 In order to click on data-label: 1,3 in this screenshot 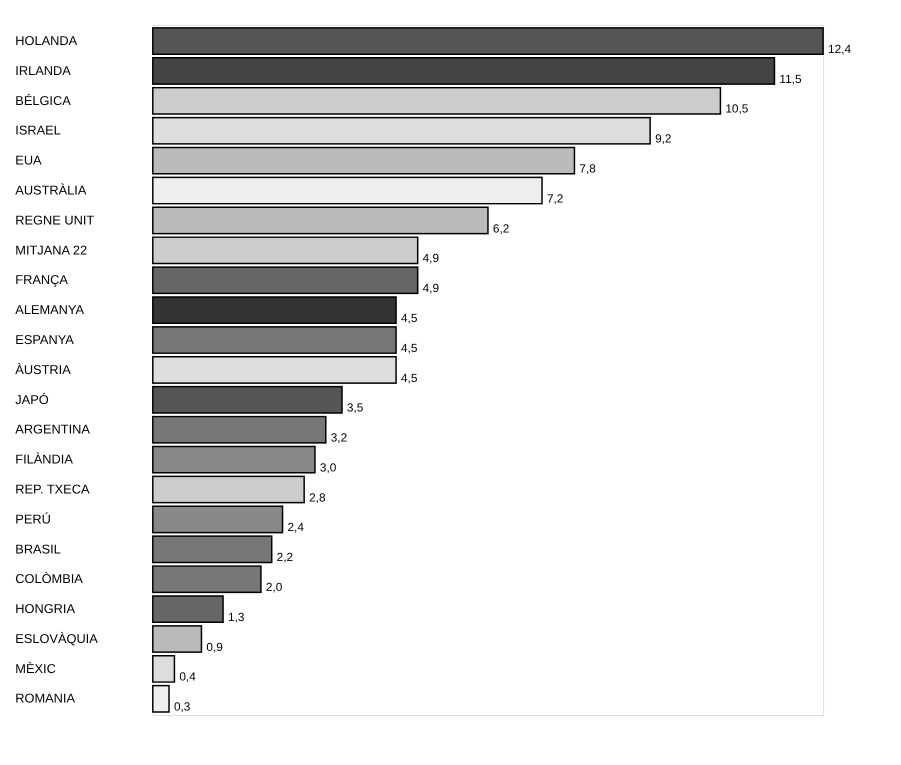, I will do `click(236, 617)`.